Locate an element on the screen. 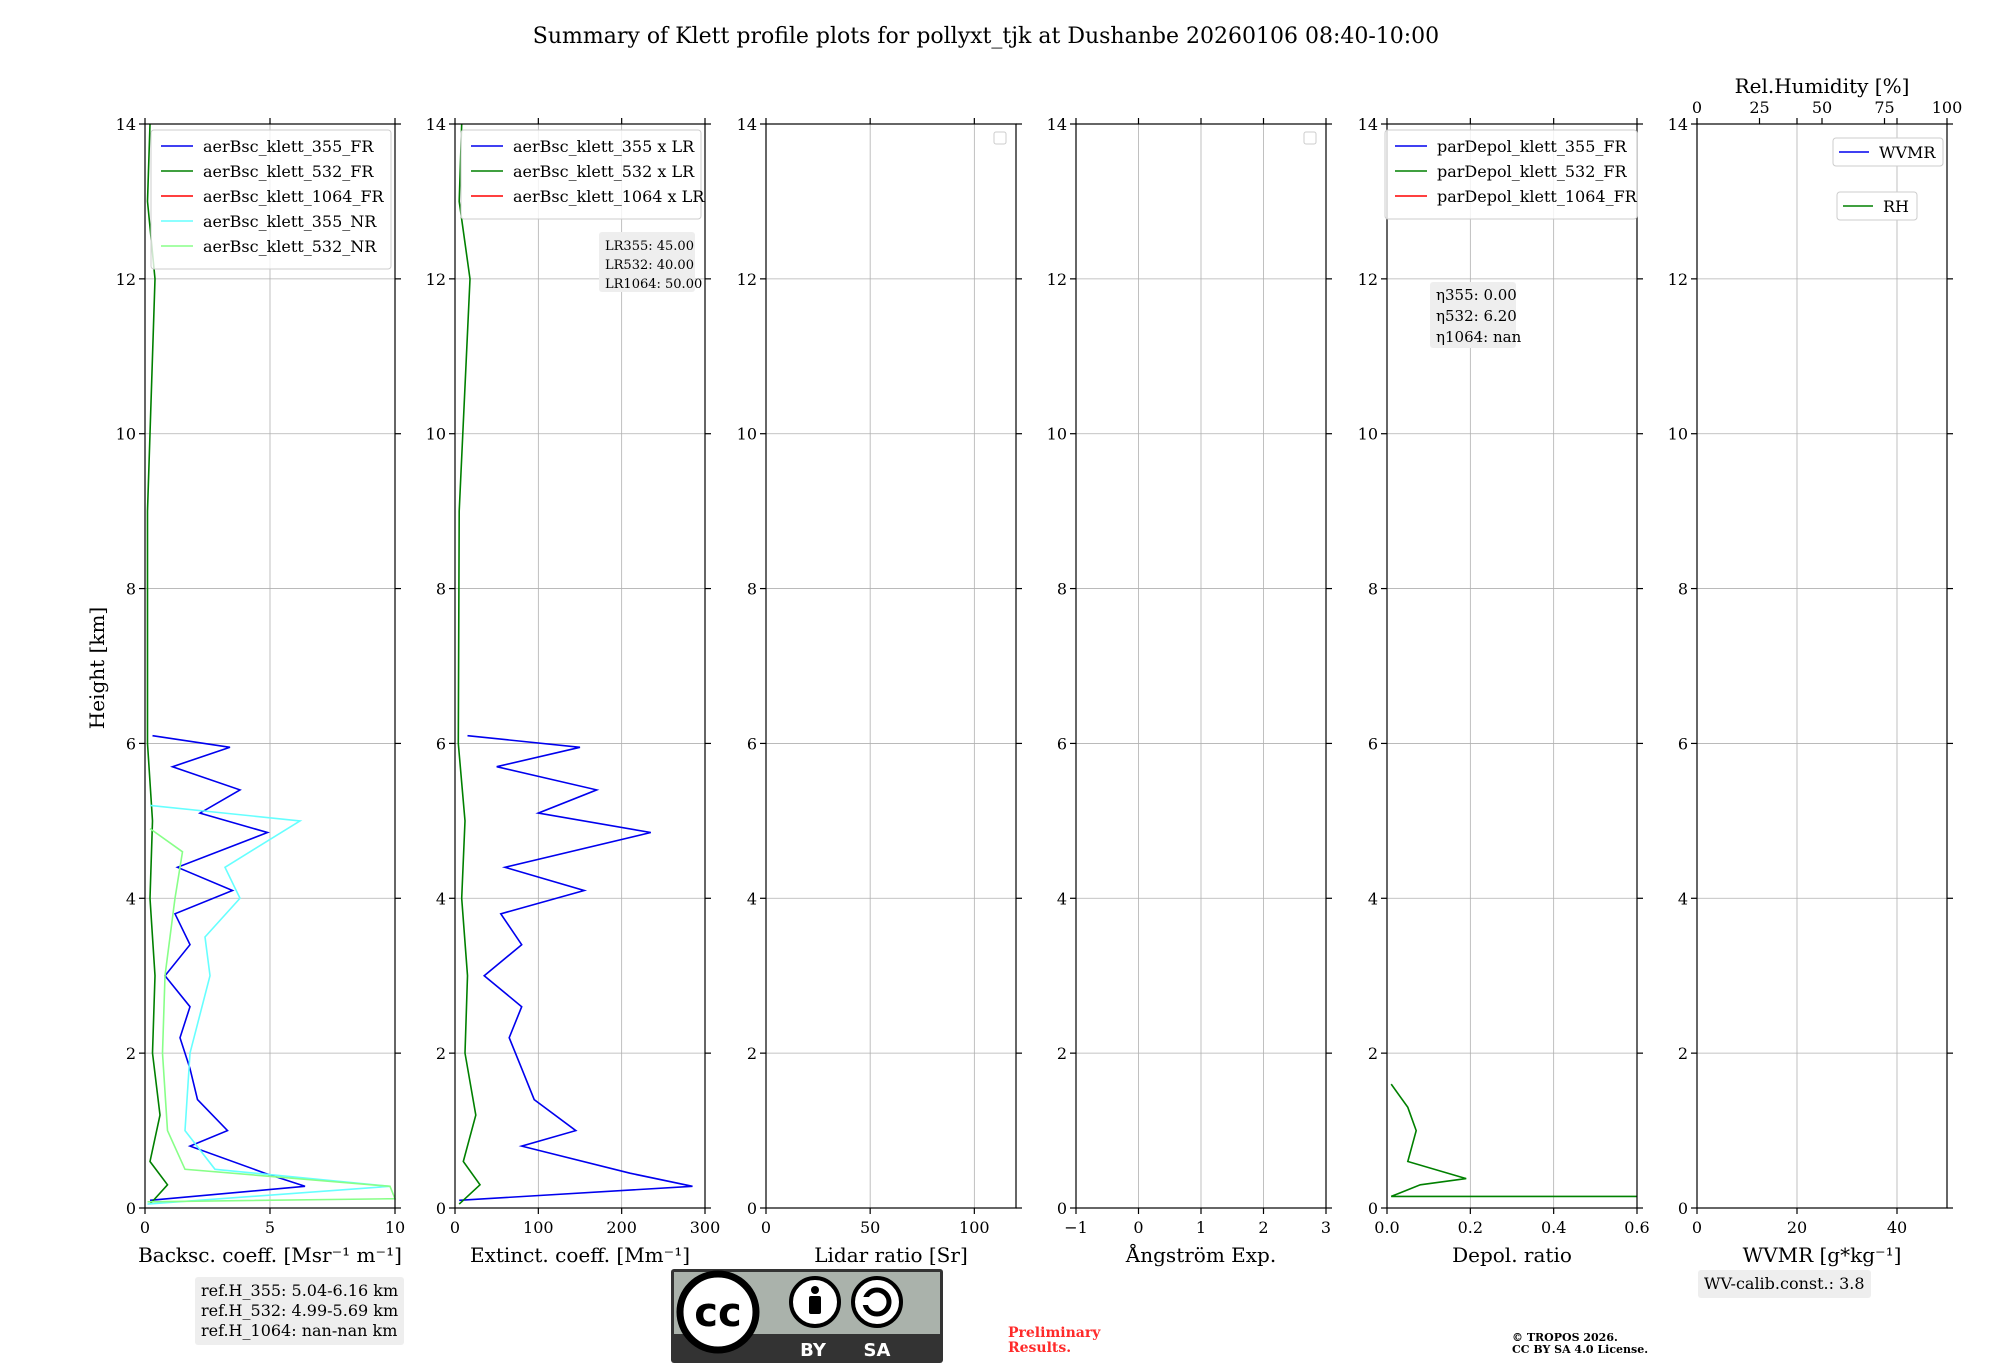 The width and height of the screenshot is (2000, 1364). by-label: BY is located at coordinates (813, 1350).